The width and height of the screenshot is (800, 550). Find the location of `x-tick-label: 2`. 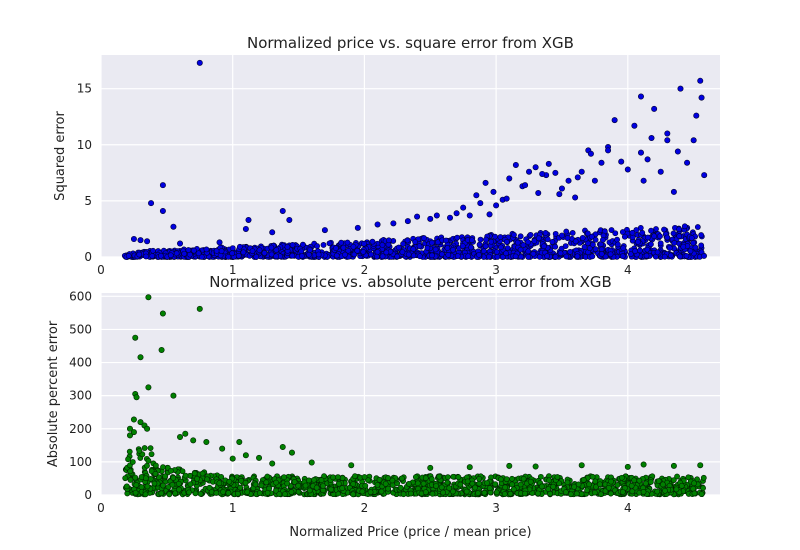

x-tick-label: 2 is located at coordinates (365, 508).